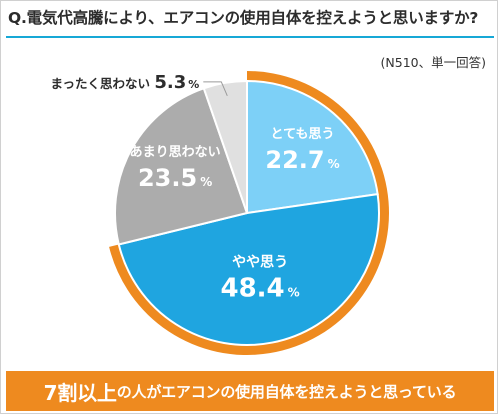  Describe the element at coordinates (286, 391) in the screenshot. I see `banner-text: の人がエアコンの使用自体を控えようと思っている` at that location.